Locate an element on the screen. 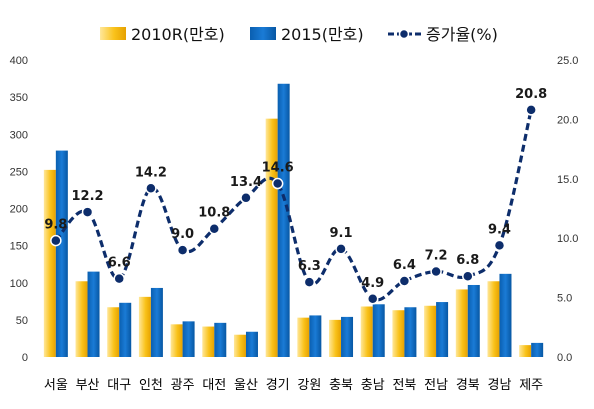  x-category-label: 서울 is located at coordinates (56, 385).